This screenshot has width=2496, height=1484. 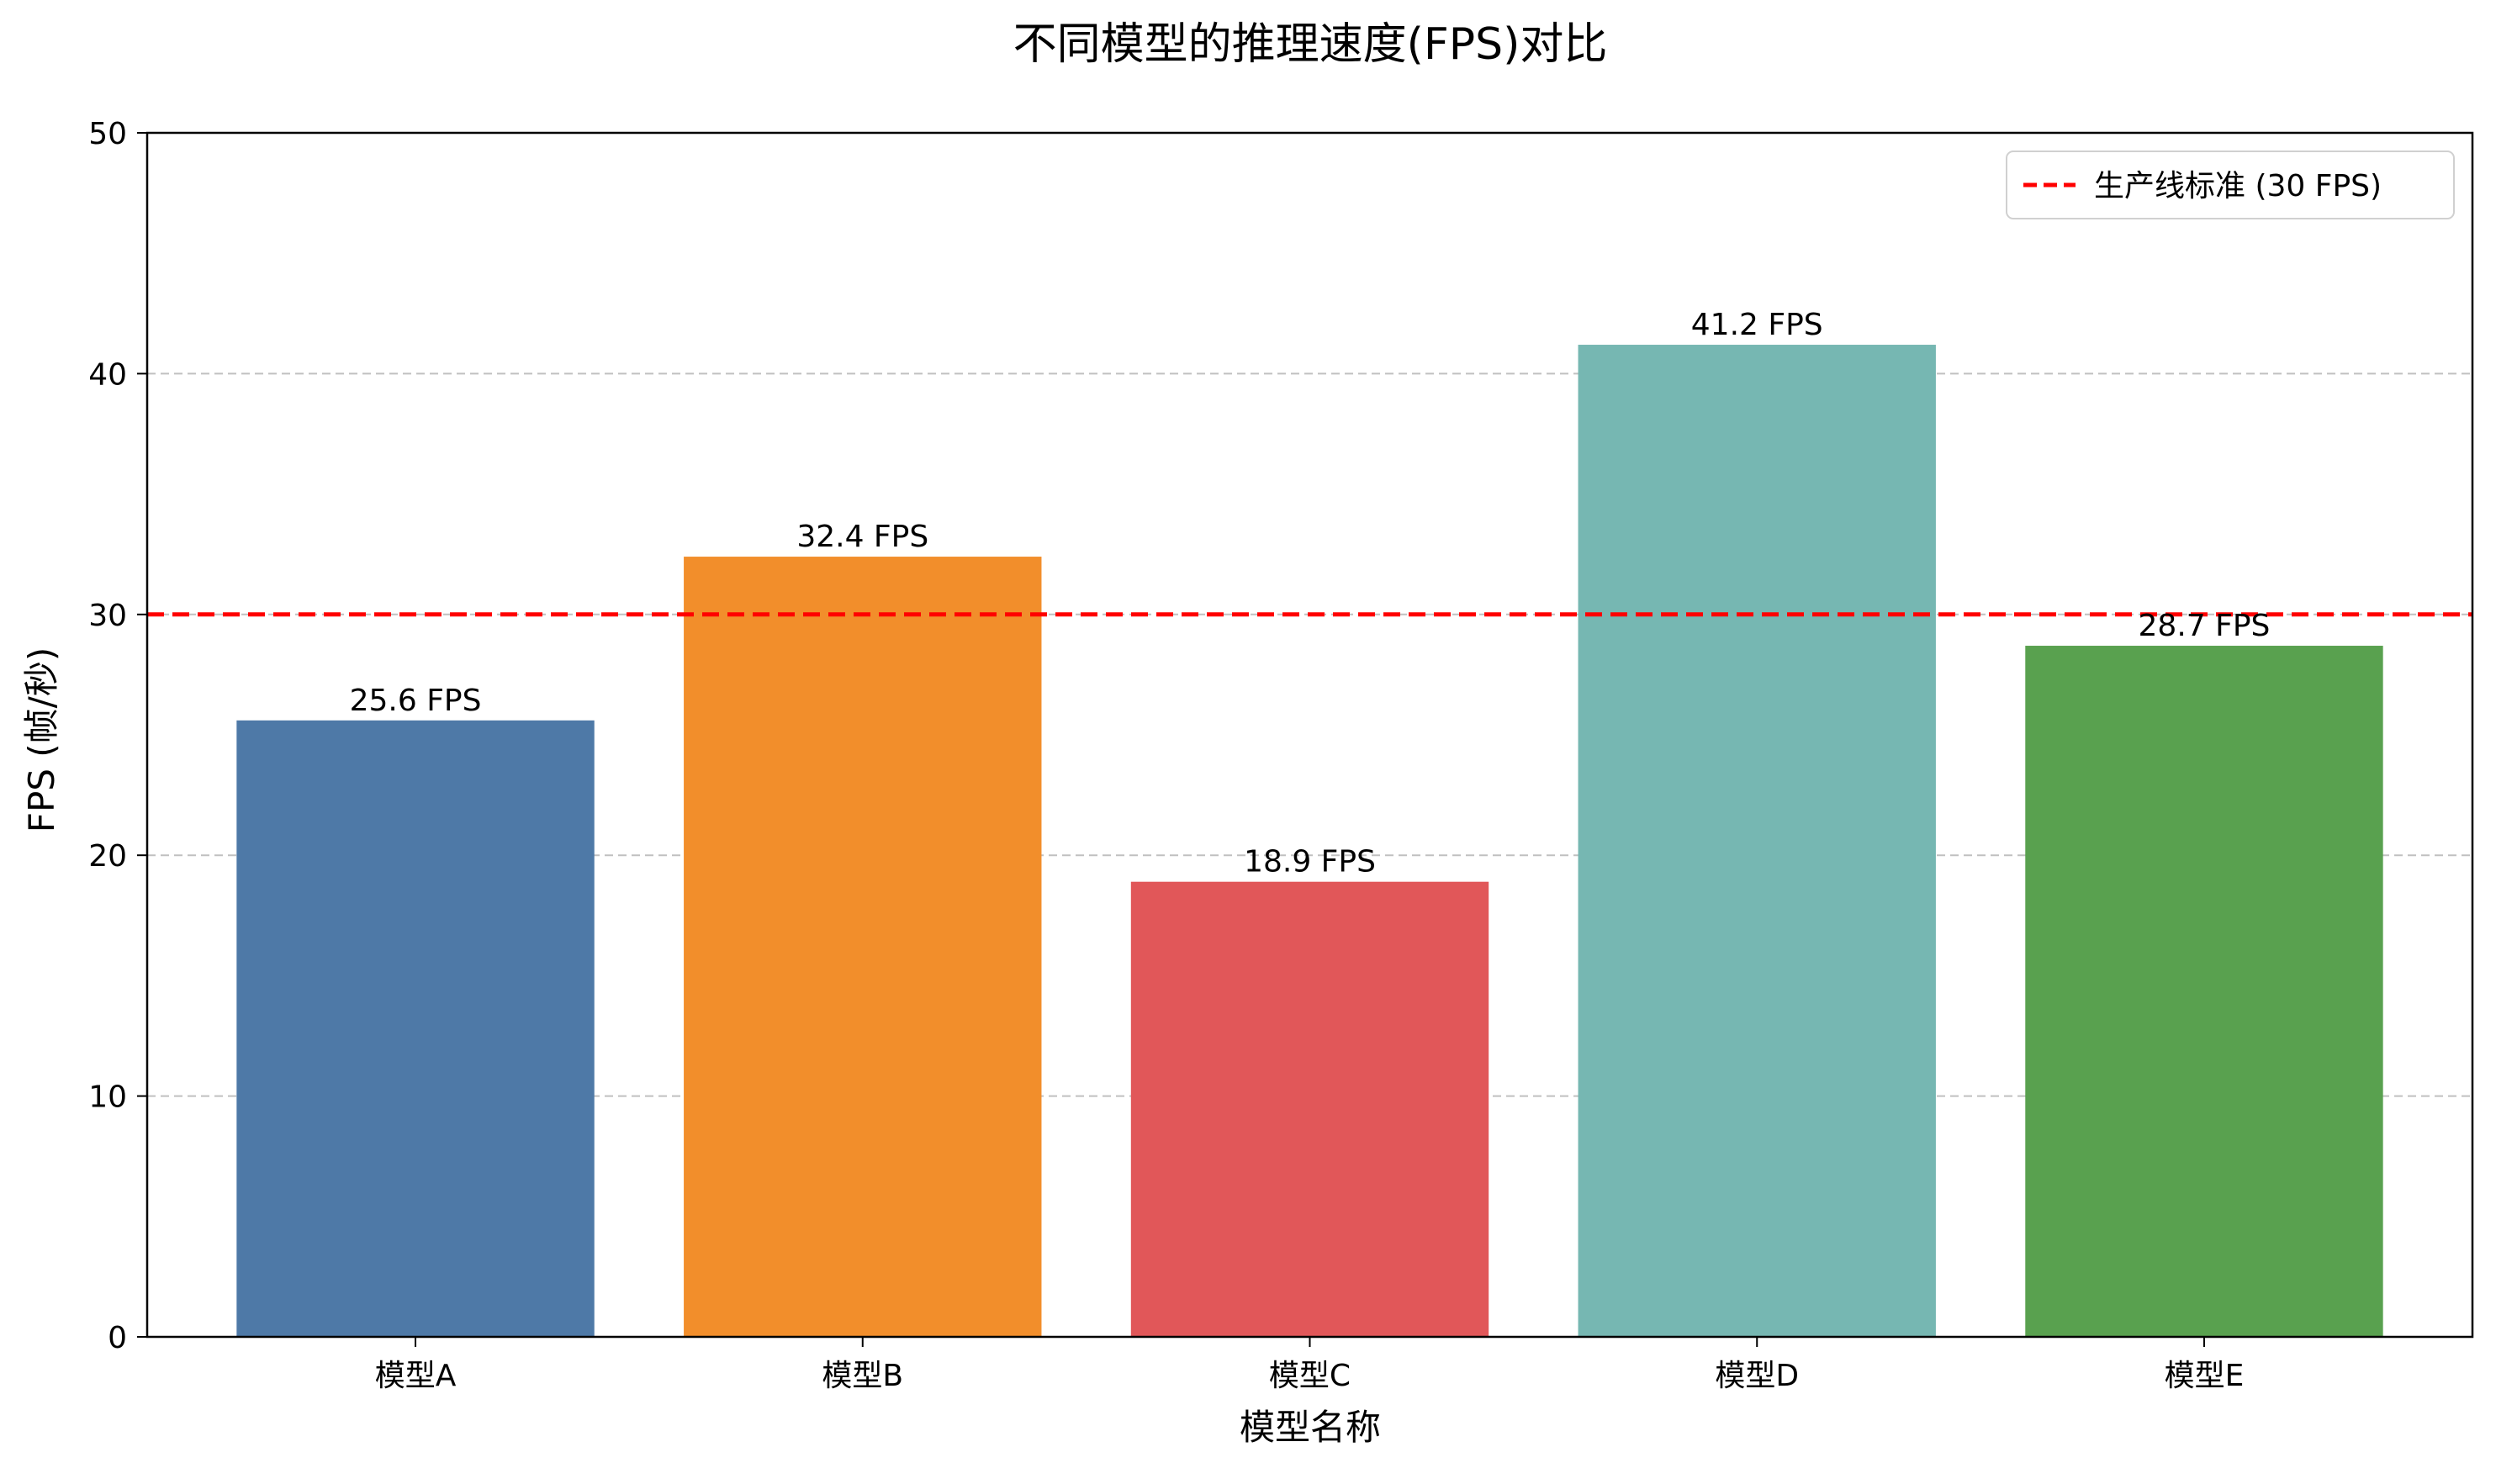 I want to click on x-tick-label-2: 模型B, so click(x=862, y=1376).